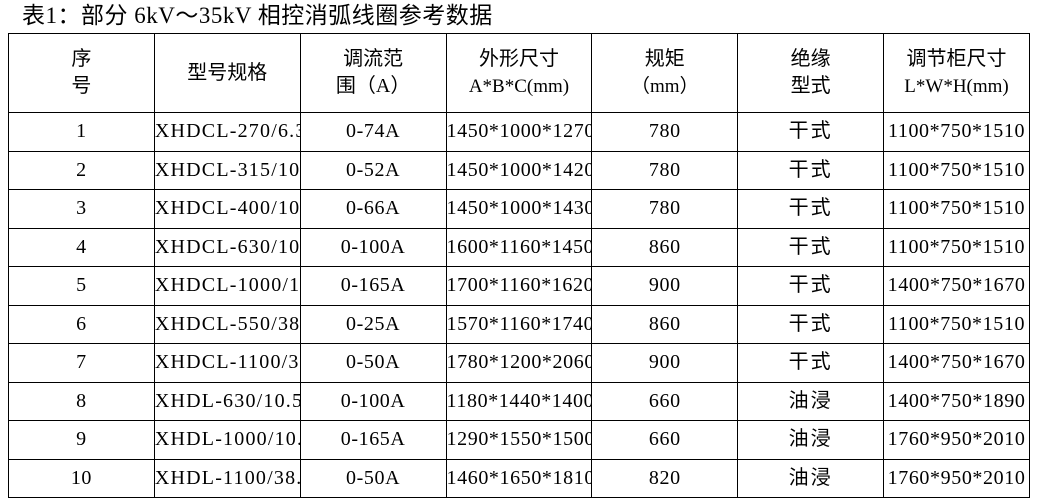  What do you see at coordinates (81, 73) in the screenshot?
I see `column-header-no: 序 号` at bounding box center [81, 73].